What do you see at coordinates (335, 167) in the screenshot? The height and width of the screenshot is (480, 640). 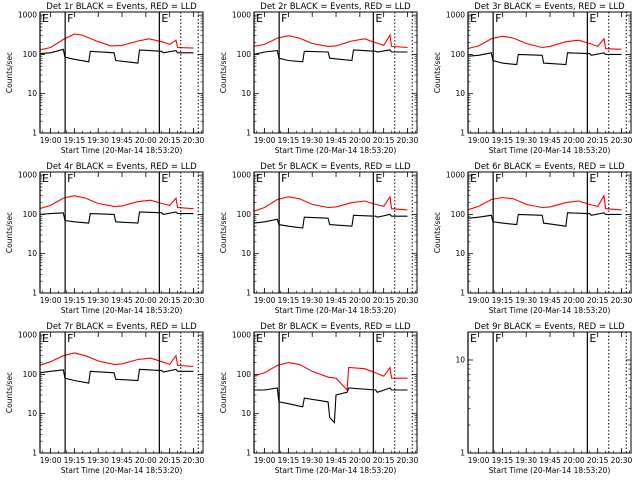 I see `panel-title: Det 5r BLACK = Events, RED = LLD` at bounding box center [335, 167].